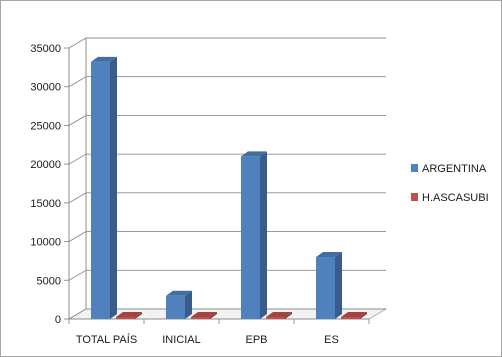  I want to click on x-tick-label: ES, so click(331, 340).